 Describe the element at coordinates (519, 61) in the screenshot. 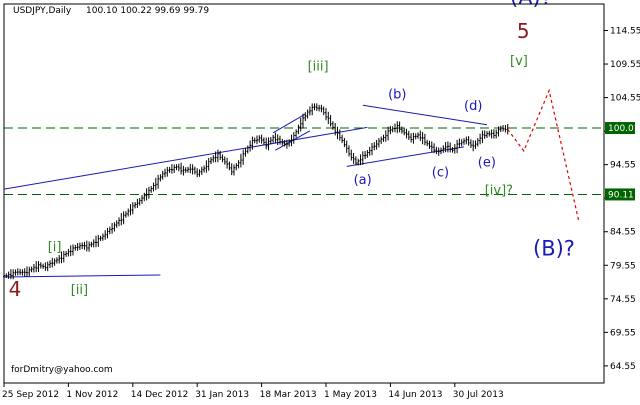

I see `wave-label: [v]` at that location.